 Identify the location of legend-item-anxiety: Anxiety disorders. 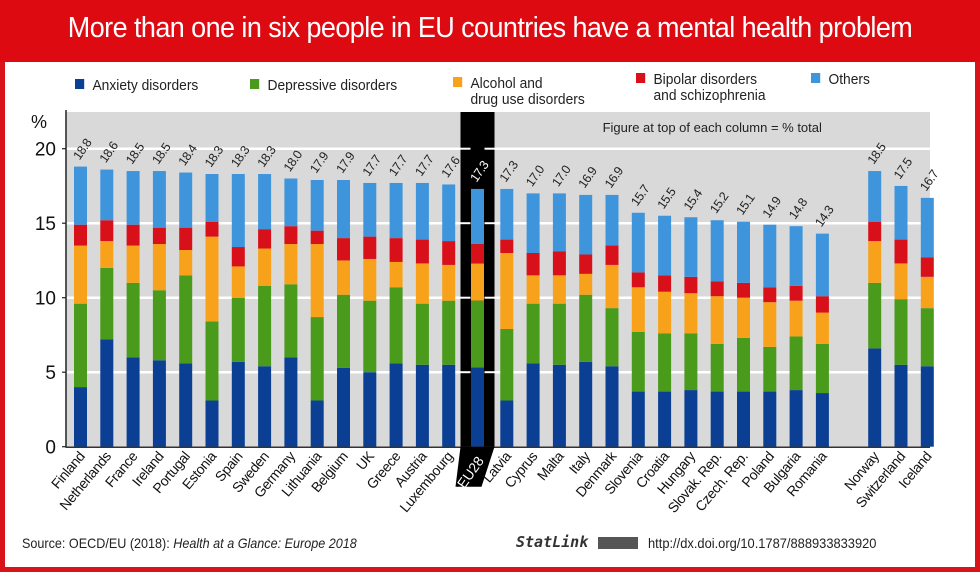
(136, 86).